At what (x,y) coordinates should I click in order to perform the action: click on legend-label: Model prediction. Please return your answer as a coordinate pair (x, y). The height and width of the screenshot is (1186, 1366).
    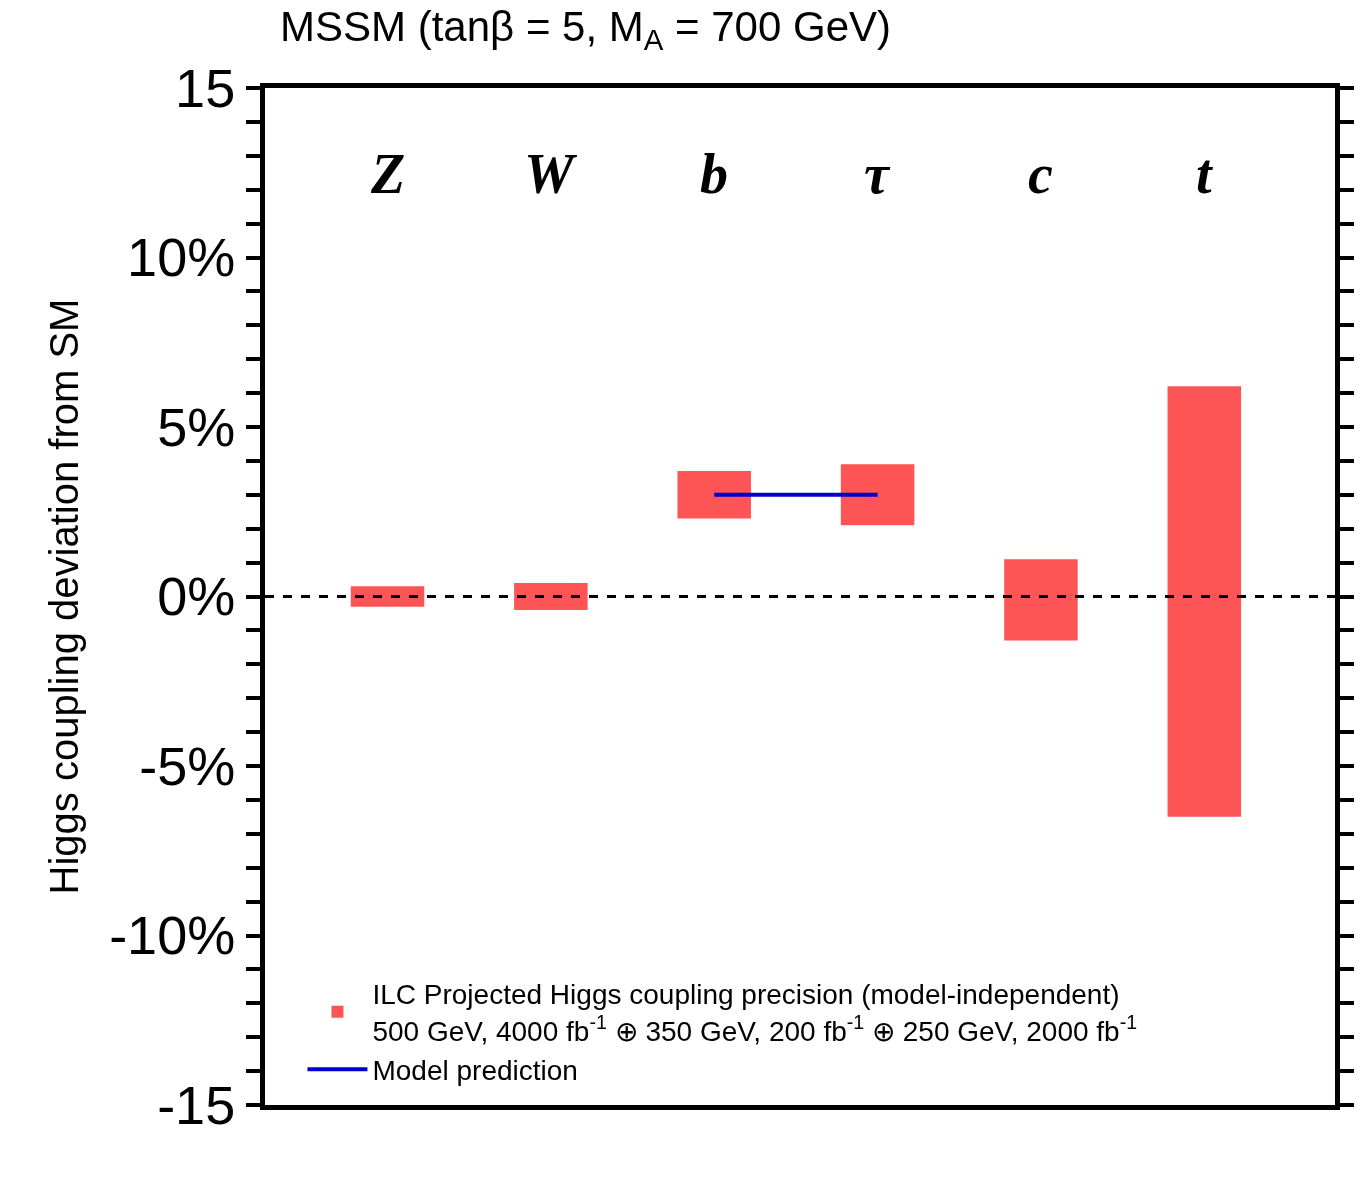
    Looking at the image, I should click on (475, 1071).